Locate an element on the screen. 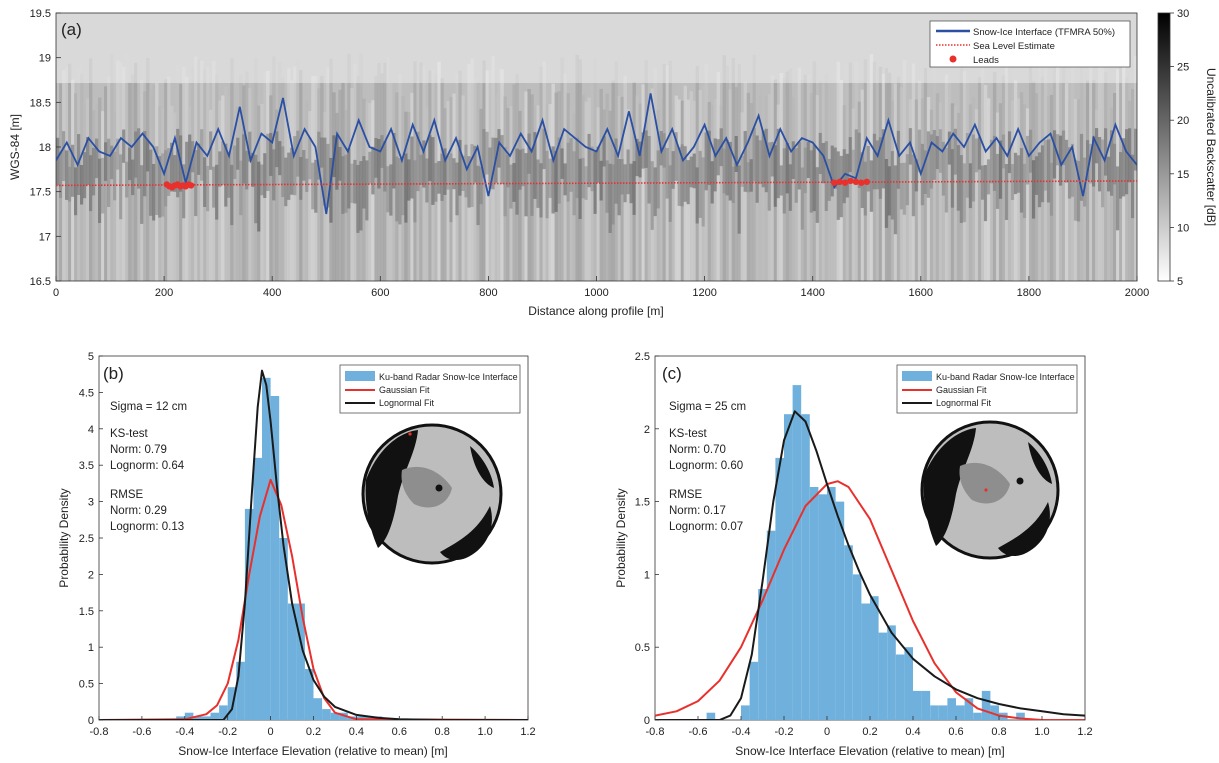 The width and height of the screenshot is (1219, 763). x-tick-label: -0.6 is located at coordinates (141, 732).